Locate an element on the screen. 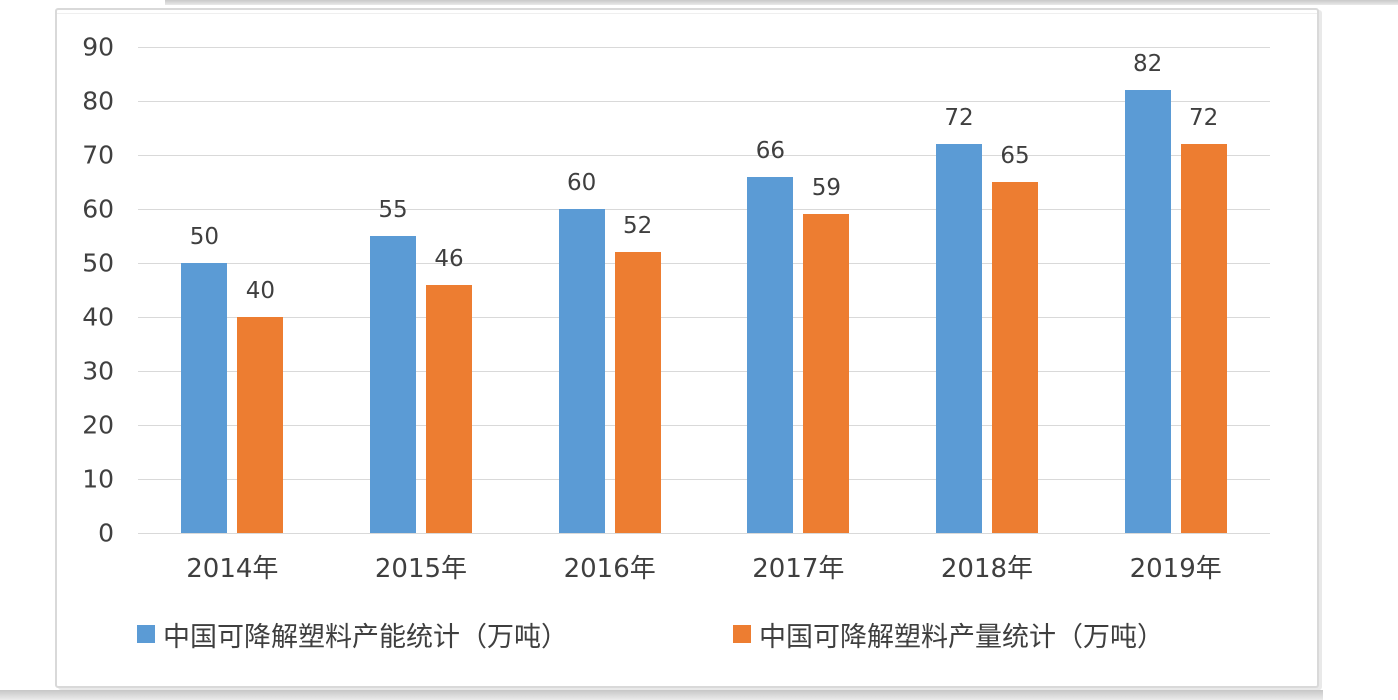 This screenshot has height=700, width=1398. bar-column: 50 is located at coordinates (204, 290).